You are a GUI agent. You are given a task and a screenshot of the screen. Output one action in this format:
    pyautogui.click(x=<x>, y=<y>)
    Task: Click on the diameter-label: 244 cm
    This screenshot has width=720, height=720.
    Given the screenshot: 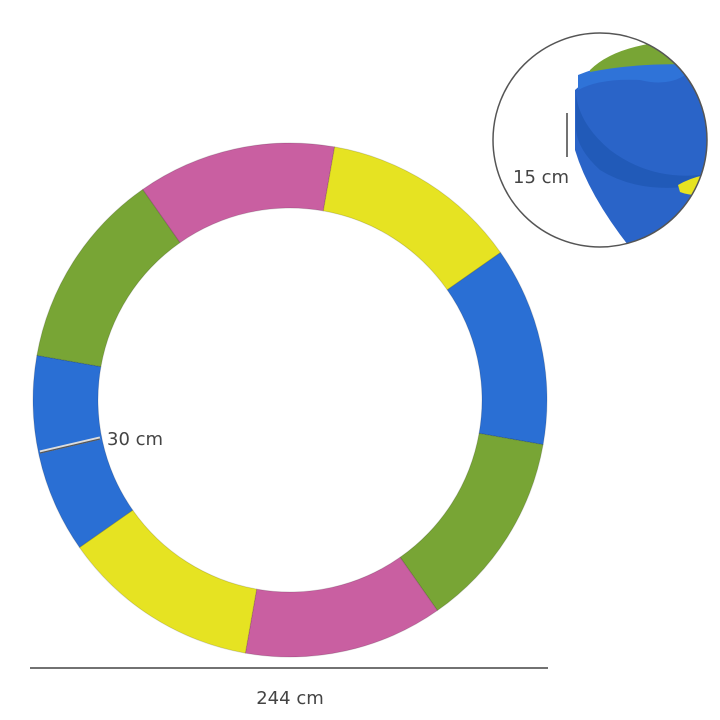 What is the action you would take?
    pyautogui.click(x=290, y=698)
    